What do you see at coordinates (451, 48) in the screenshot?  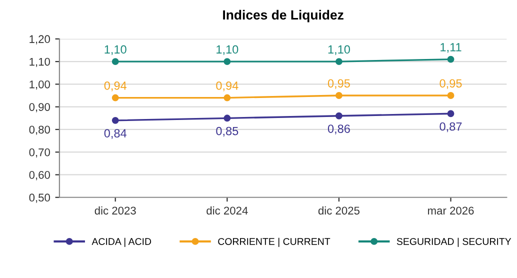 I see `data-label: 1,11` at bounding box center [451, 48].